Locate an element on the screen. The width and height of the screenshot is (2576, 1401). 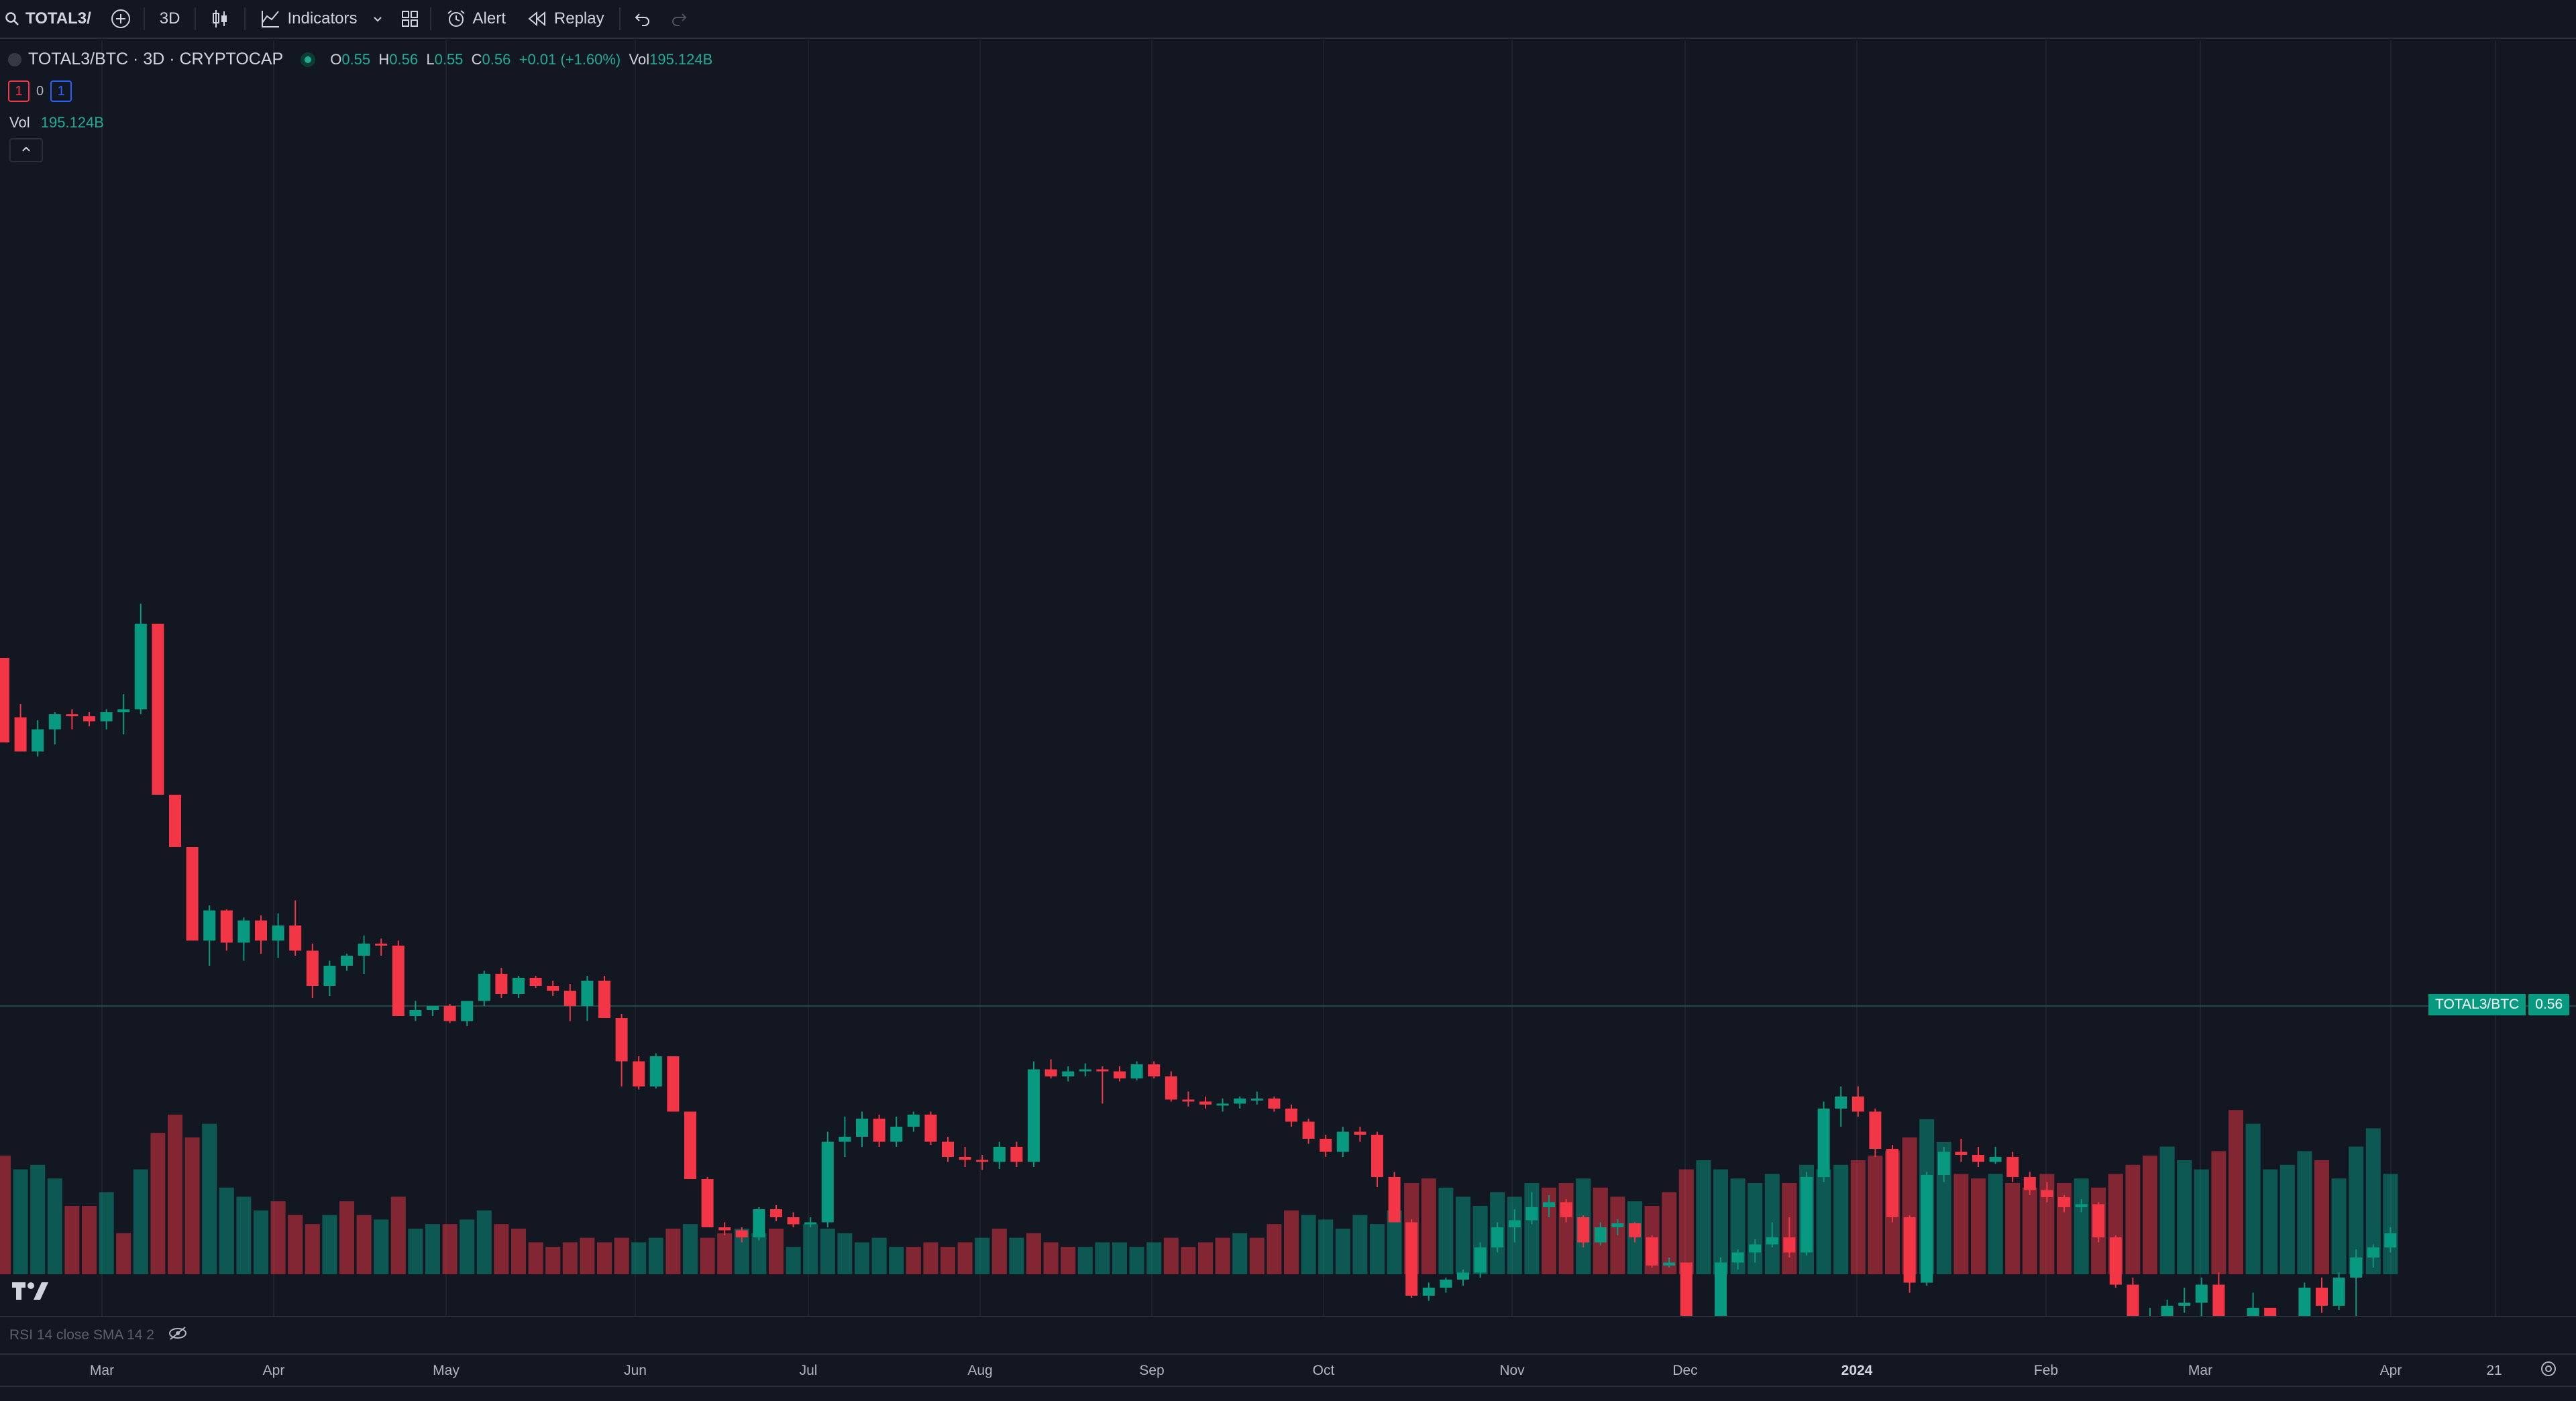
blue-counter: 1 is located at coordinates (61, 91).